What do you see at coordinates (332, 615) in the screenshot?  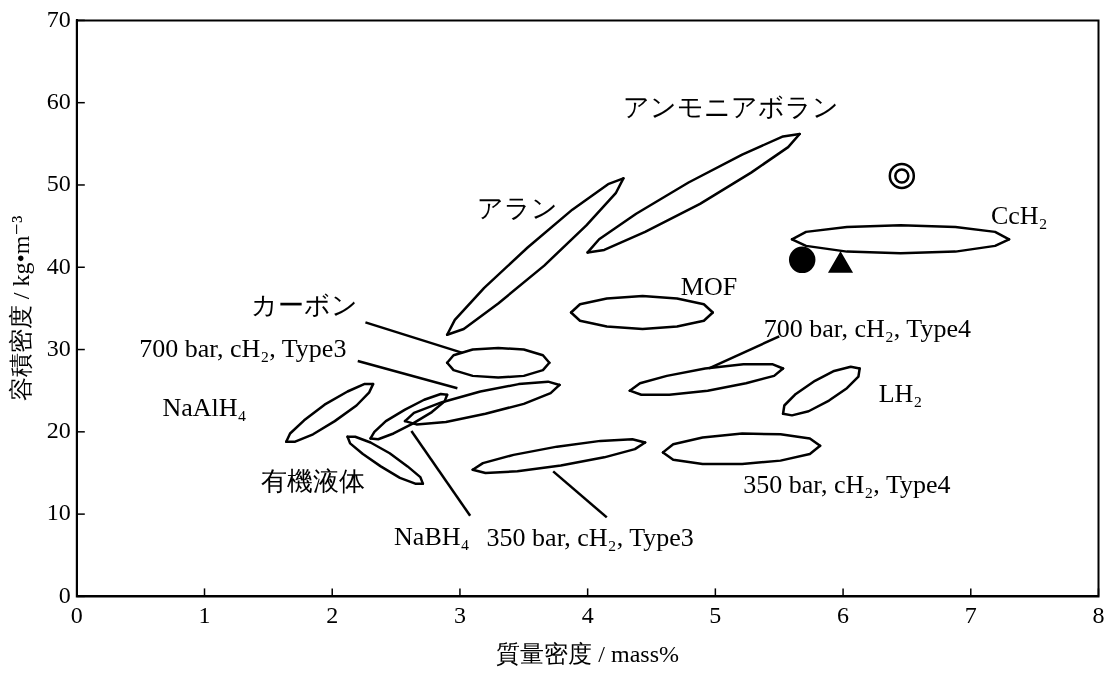 I see `x-tick-label: 2` at bounding box center [332, 615].